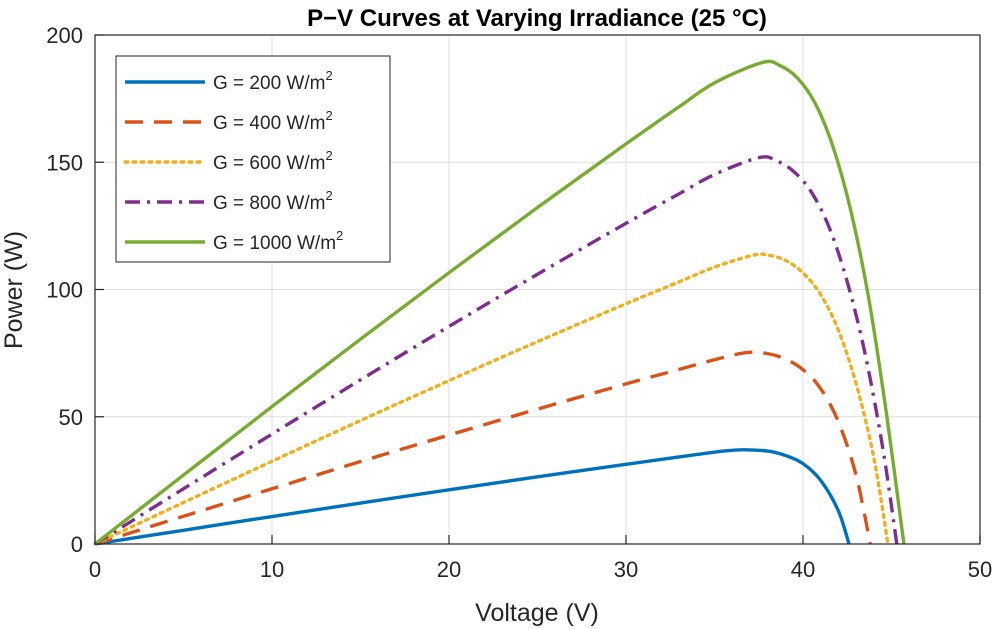 The height and width of the screenshot is (629, 997). I want to click on legend-label-5: G = 1000 W/m2, so click(278, 241).